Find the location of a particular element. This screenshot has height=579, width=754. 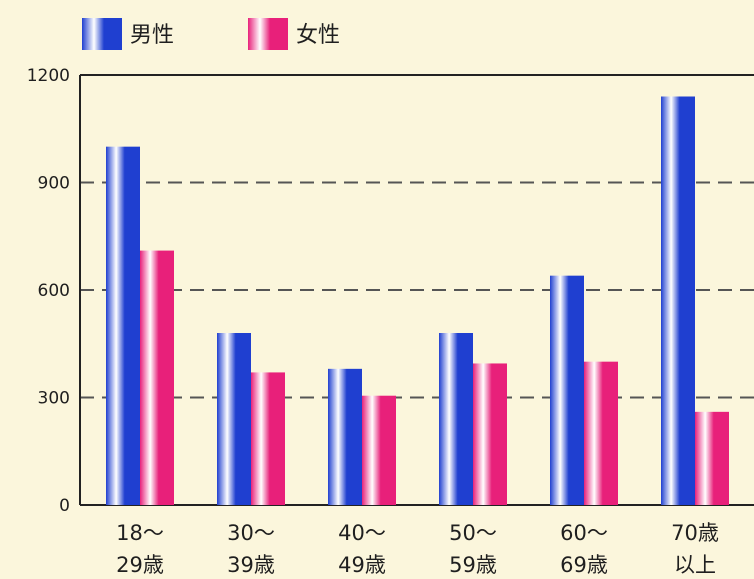

legend-label: 女性 is located at coordinates (318, 35).